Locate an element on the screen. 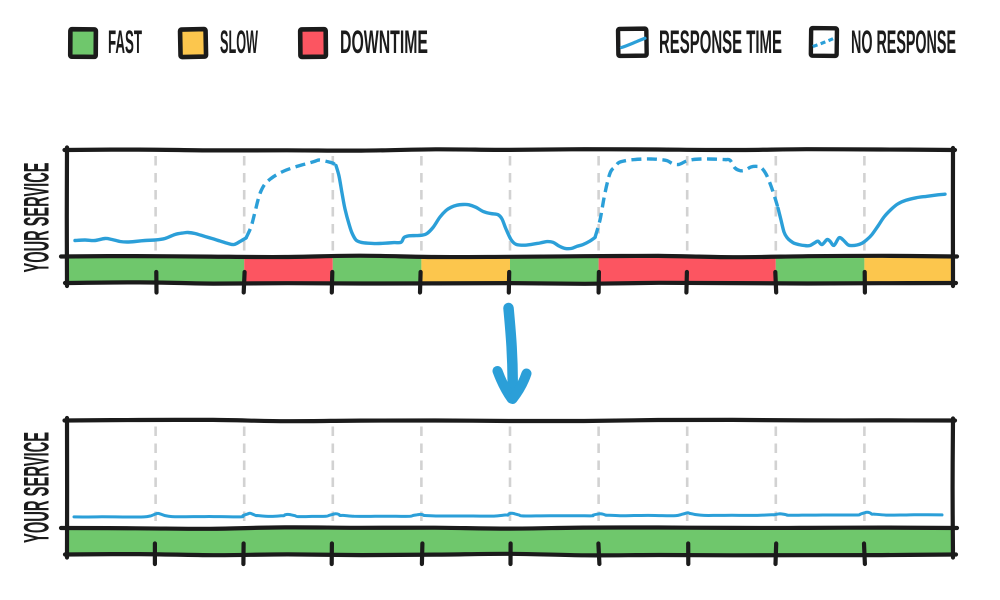 The width and height of the screenshot is (1000, 600). svg-text: NO RESPONSE is located at coordinates (903, 43).